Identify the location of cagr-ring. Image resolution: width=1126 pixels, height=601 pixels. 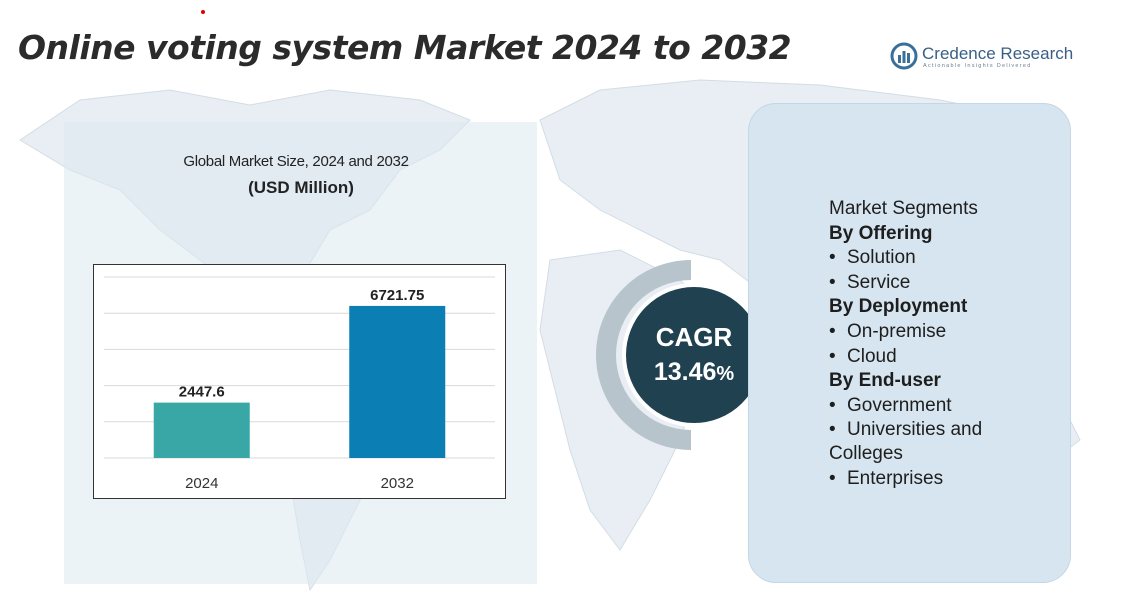
(643, 355).